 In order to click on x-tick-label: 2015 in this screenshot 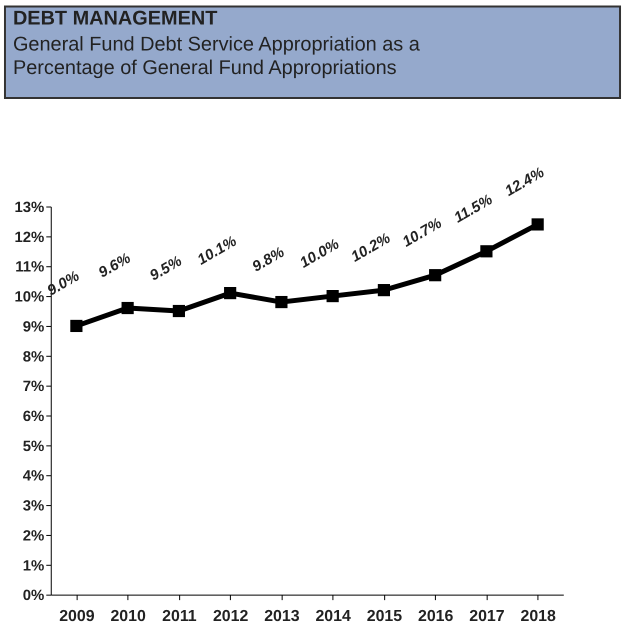, I will do `click(384, 617)`.